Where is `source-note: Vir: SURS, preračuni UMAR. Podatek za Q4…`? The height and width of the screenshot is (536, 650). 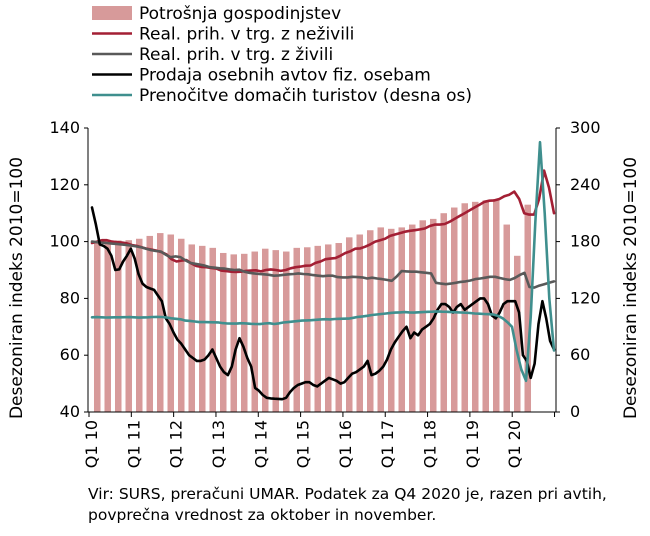
source-note: Vir: SURS, preračuni UMAR. Podatek za Q4… is located at coordinates (347, 504).